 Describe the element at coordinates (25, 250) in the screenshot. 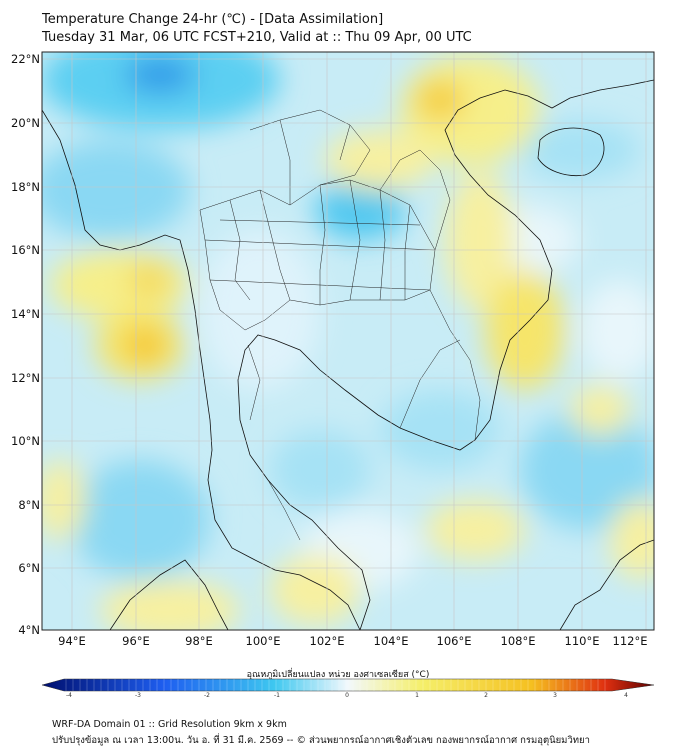

I see `lat-label: 16°N` at that location.